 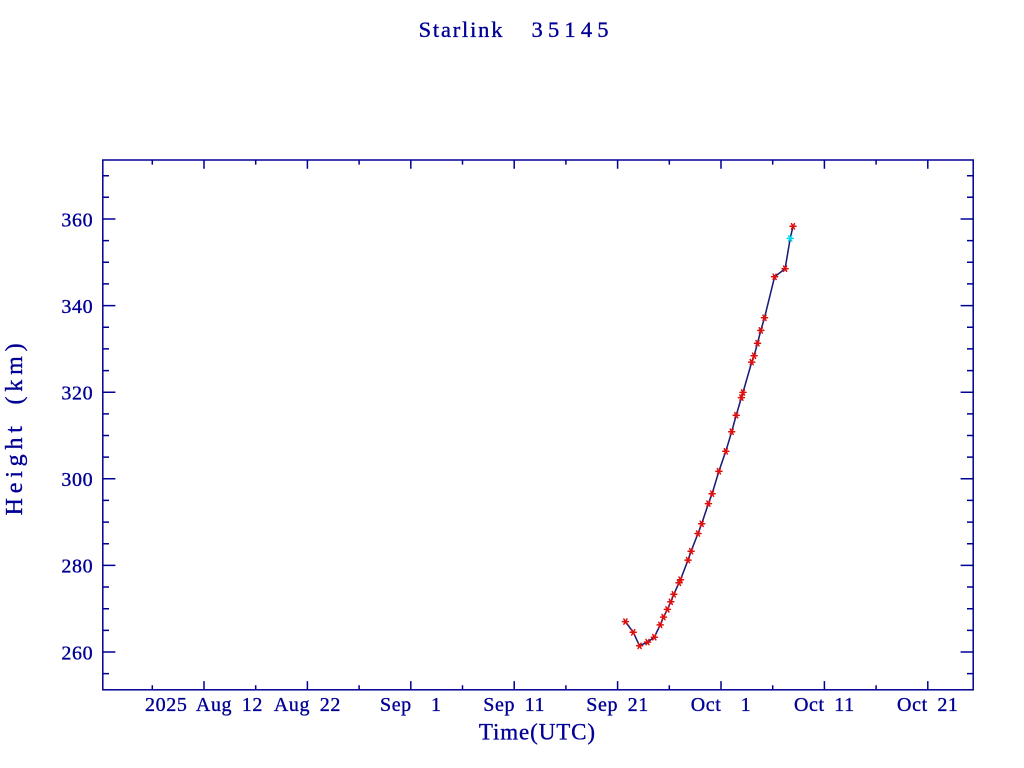 I want to click on svg-text: Starlink, so click(x=462, y=29).